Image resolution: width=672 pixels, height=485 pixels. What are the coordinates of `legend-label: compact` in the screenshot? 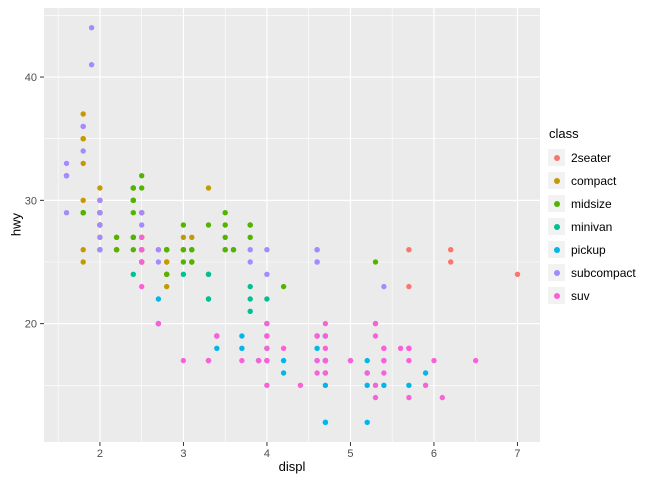 It's located at (594, 180).